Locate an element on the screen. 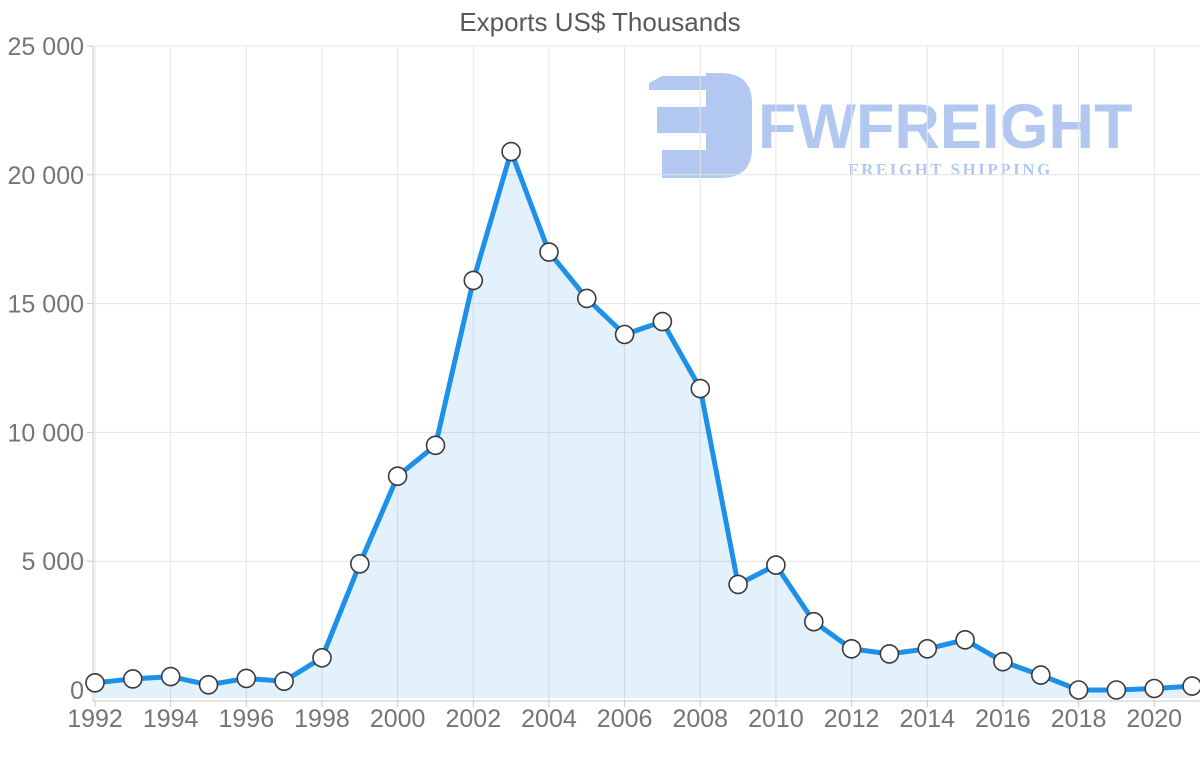 The image size is (1200, 763). y-tick-label-0: 0 is located at coordinates (77, 691).